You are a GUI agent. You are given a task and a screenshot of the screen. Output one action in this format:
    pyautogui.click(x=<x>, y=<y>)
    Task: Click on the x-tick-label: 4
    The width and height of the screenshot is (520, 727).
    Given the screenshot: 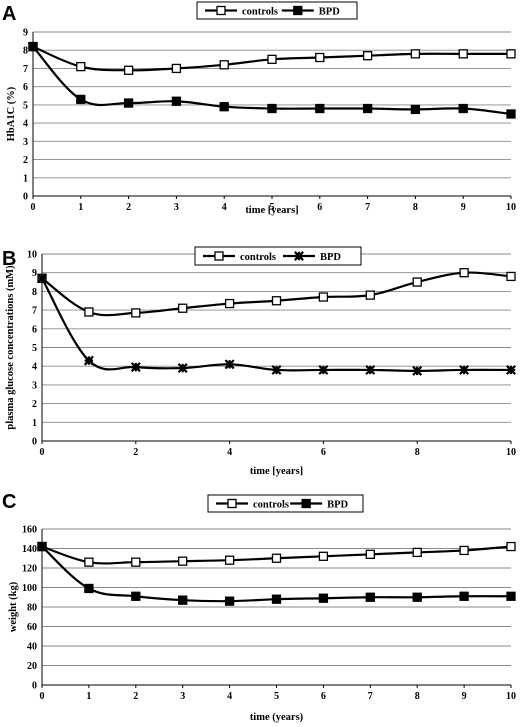 What is the action you would take?
    pyautogui.click(x=229, y=696)
    